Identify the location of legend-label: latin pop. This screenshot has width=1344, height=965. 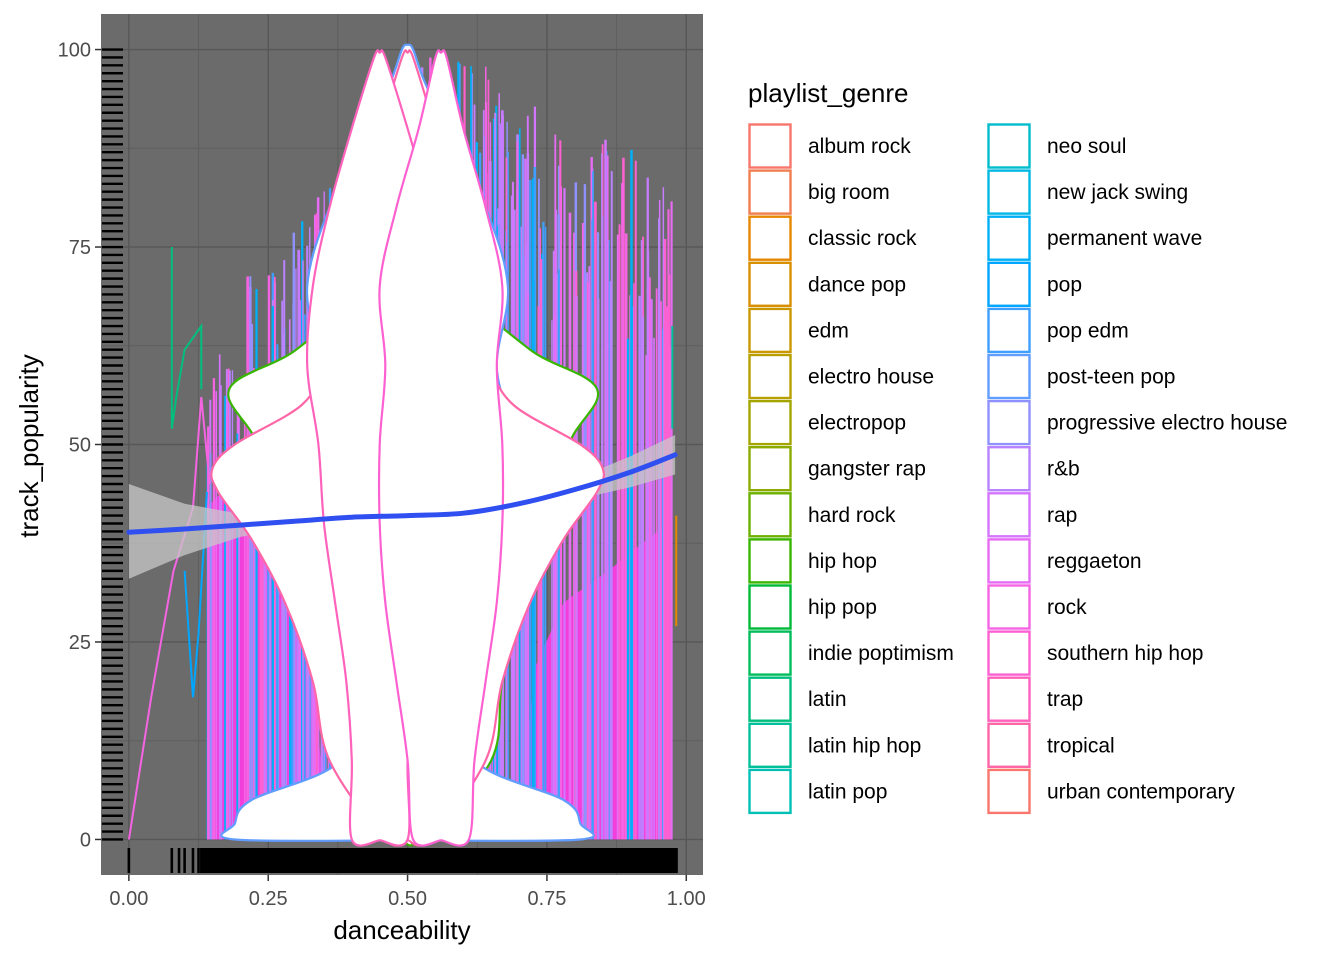
(847, 791).